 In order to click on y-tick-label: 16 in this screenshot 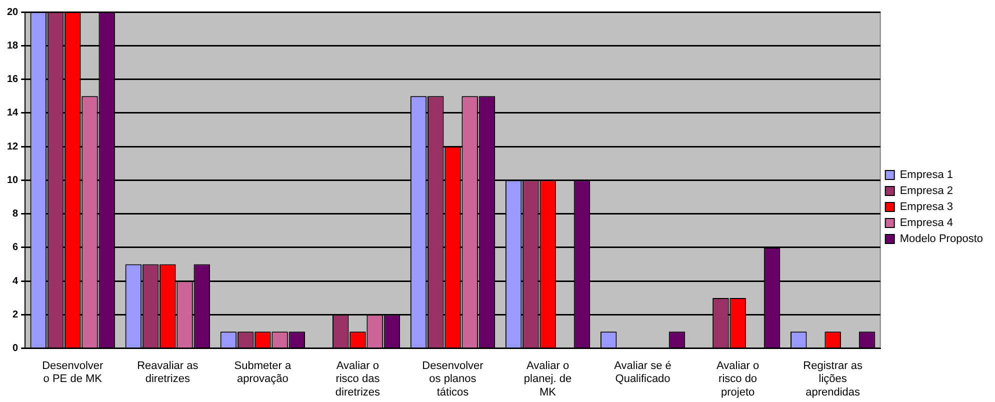, I will do `click(13, 80)`.